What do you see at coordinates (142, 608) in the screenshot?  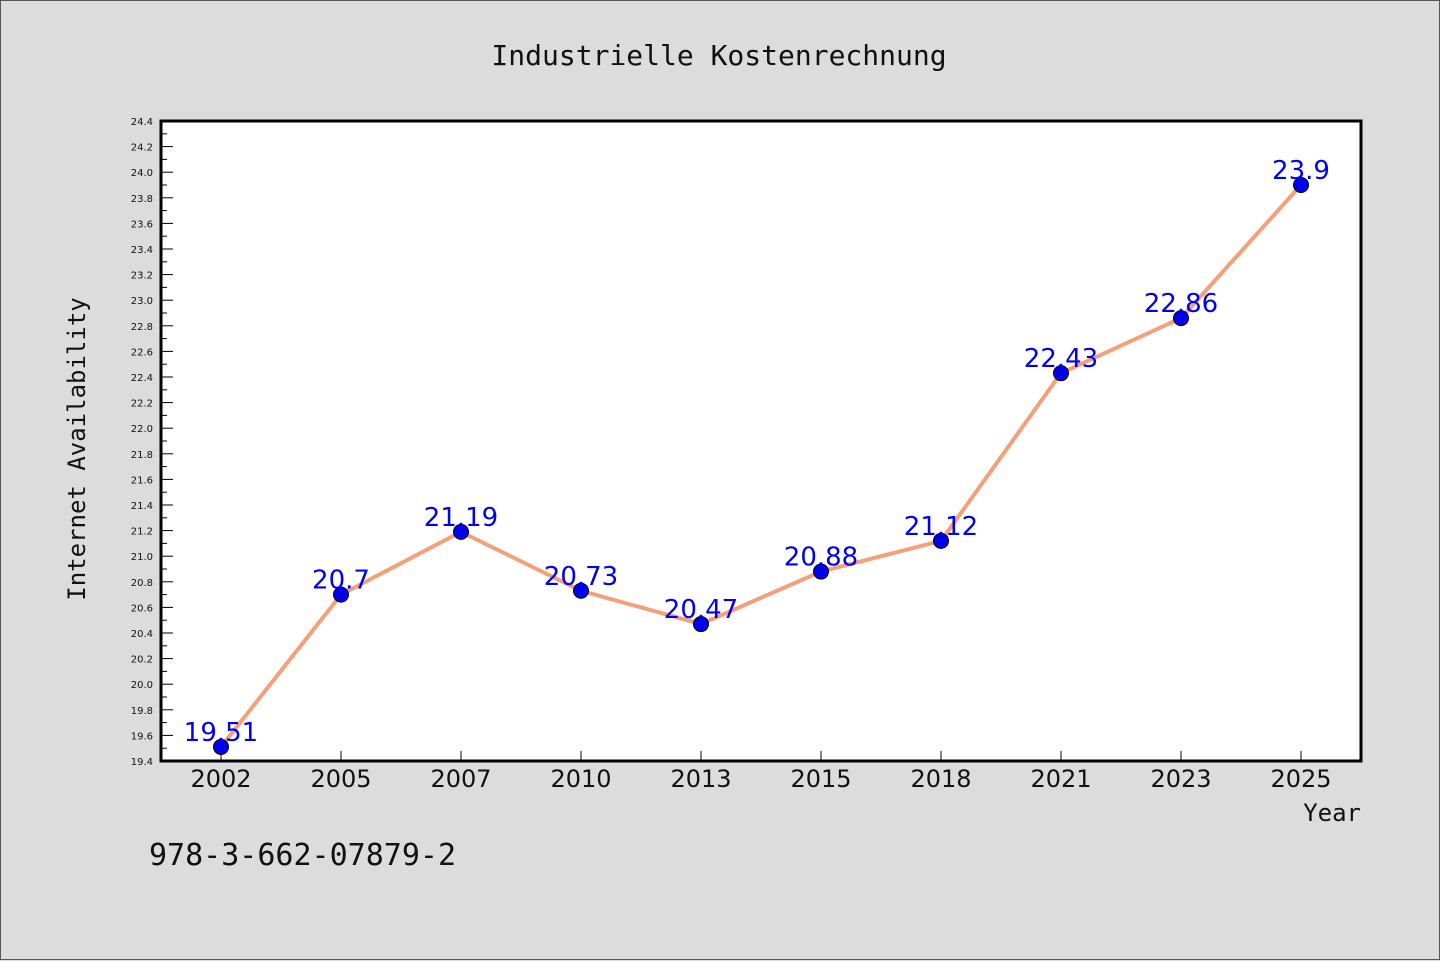 I see `y-tick-label: 20.6` at bounding box center [142, 608].